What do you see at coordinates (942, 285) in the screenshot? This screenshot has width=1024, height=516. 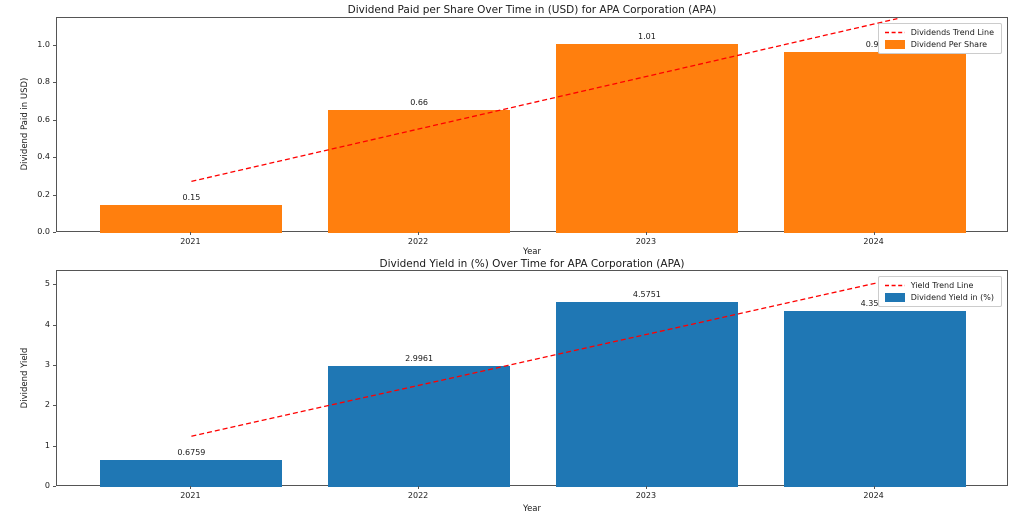 I see `legend-label: Yield Trend Line` at bounding box center [942, 285].